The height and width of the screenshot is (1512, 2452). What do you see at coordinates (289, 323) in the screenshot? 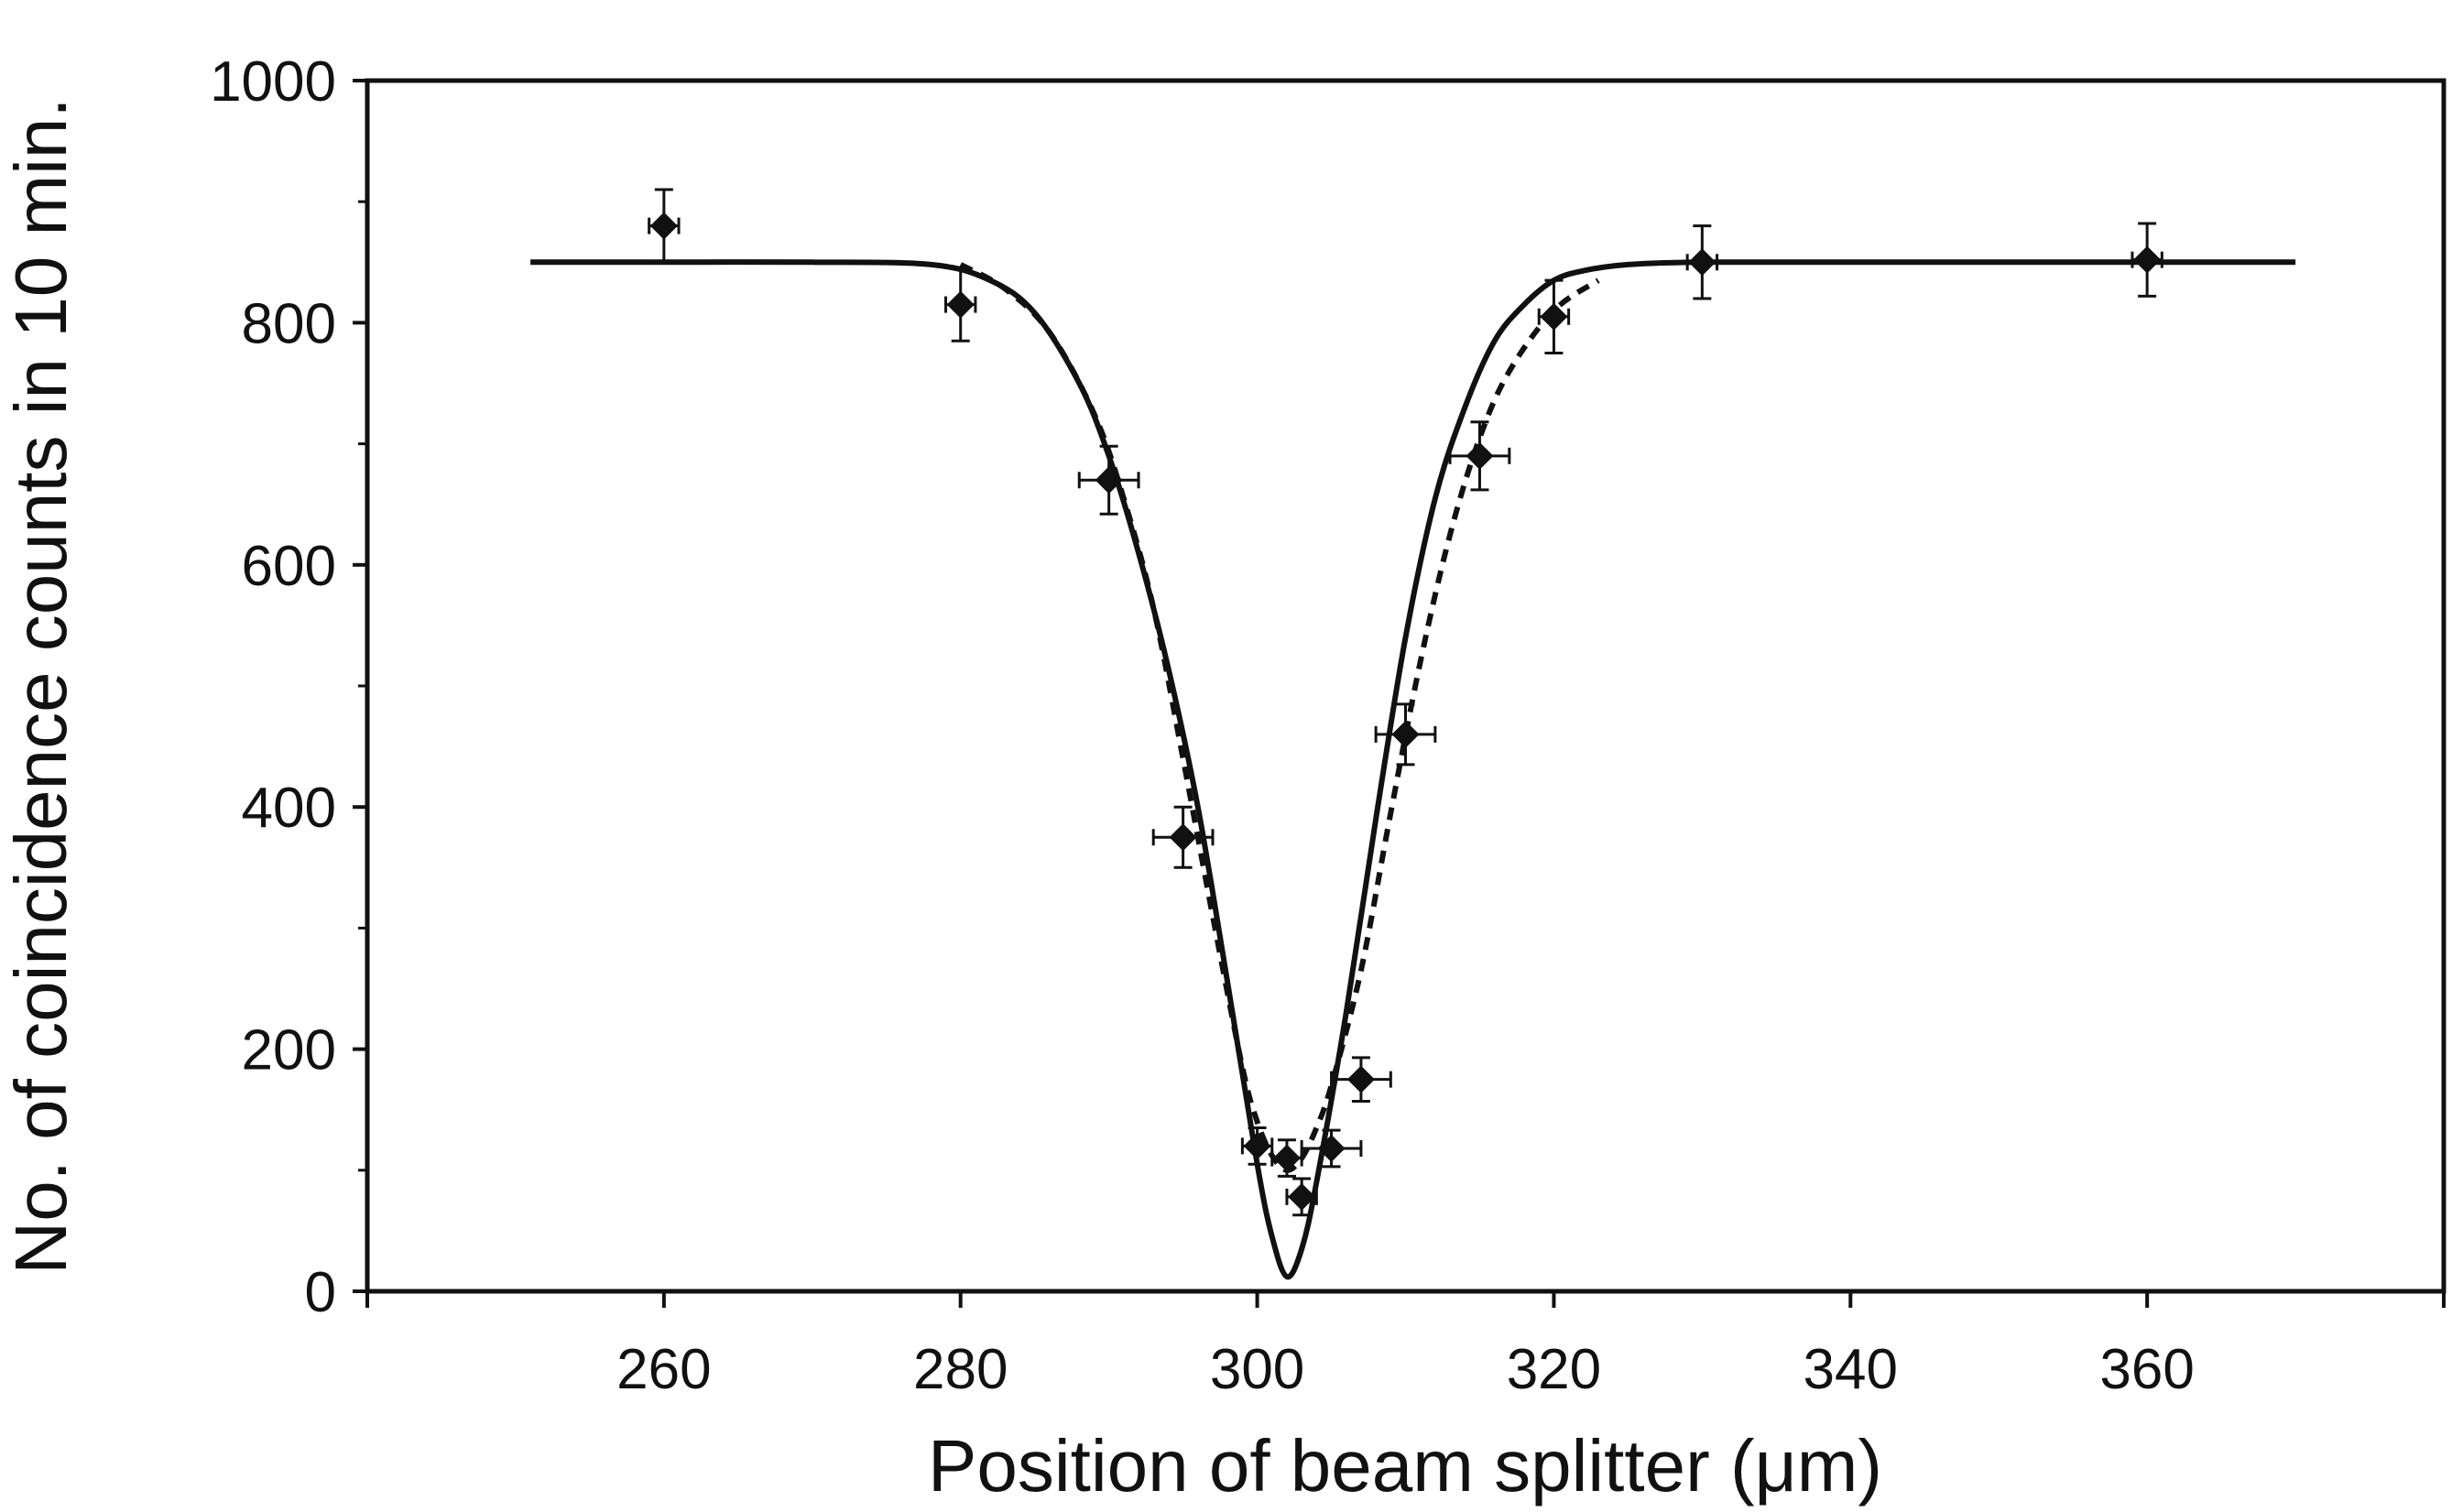
I see `y-tick-label: 800` at bounding box center [289, 323].